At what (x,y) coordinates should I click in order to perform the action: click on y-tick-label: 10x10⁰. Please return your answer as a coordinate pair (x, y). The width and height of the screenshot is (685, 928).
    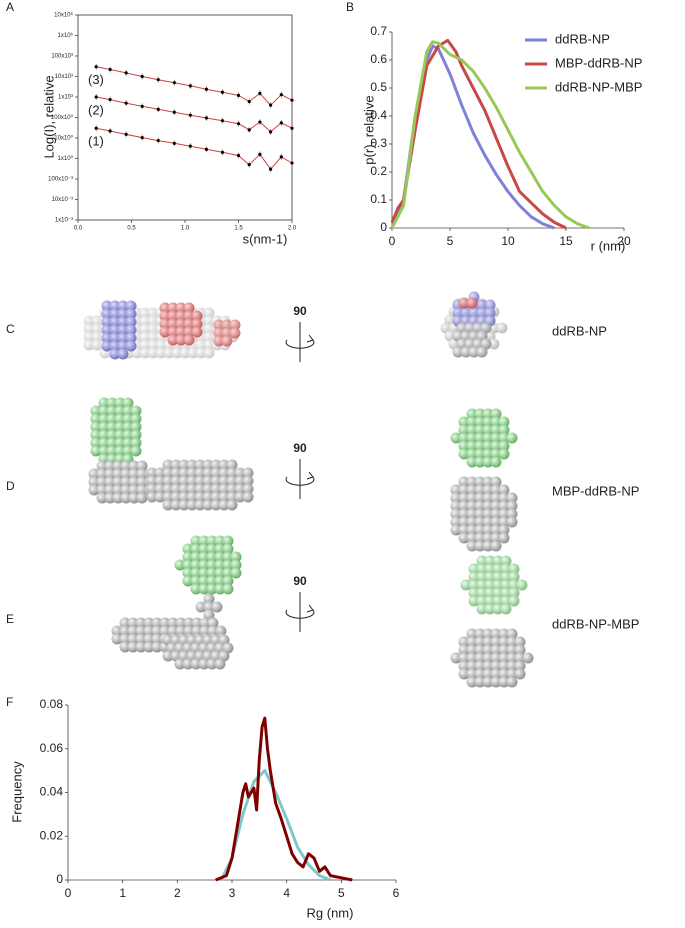
    Looking at the image, I should click on (63, 138).